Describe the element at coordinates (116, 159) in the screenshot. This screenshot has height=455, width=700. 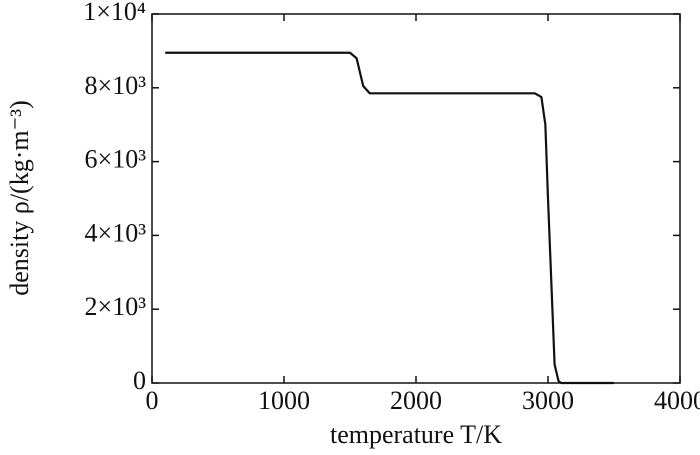
I see `y-tick-label: 6×10³` at that location.